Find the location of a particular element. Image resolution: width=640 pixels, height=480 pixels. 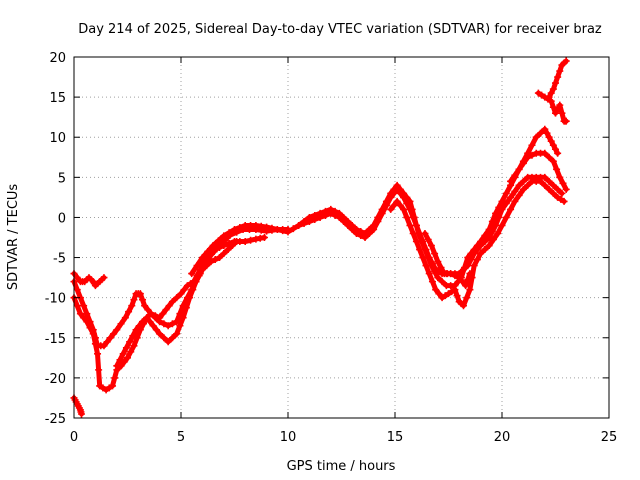

y-tick-label: 5 is located at coordinates (62, 178).